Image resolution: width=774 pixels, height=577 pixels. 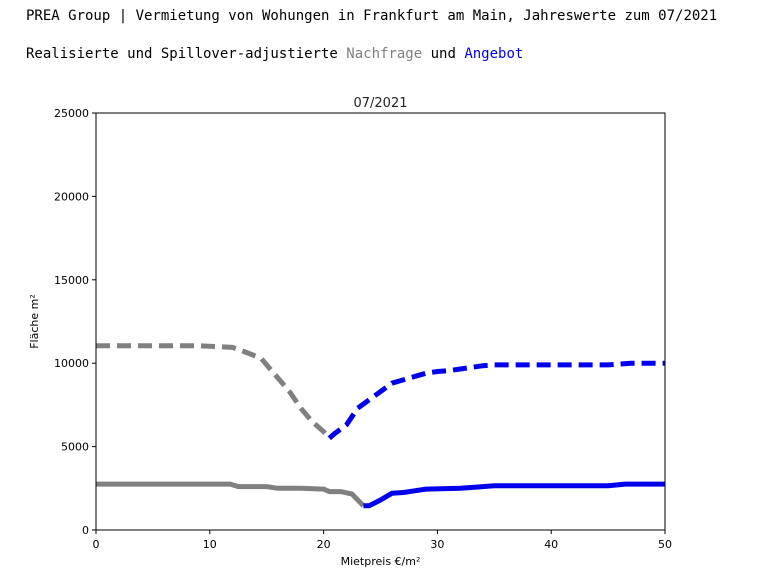 What do you see at coordinates (75, 447) in the screenshot?
I see `y-tick-label: 5000` at bounding box center [75, 447].